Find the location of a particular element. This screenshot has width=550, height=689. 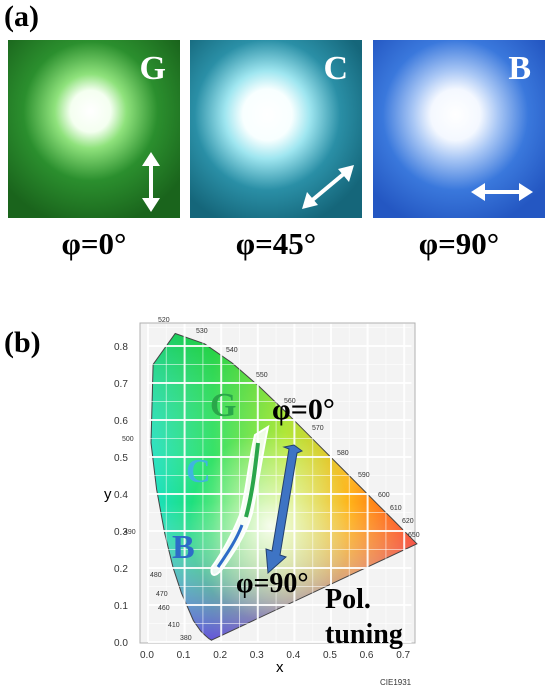

y-tick-label: 0.6 is located at coordinates (121, 421).